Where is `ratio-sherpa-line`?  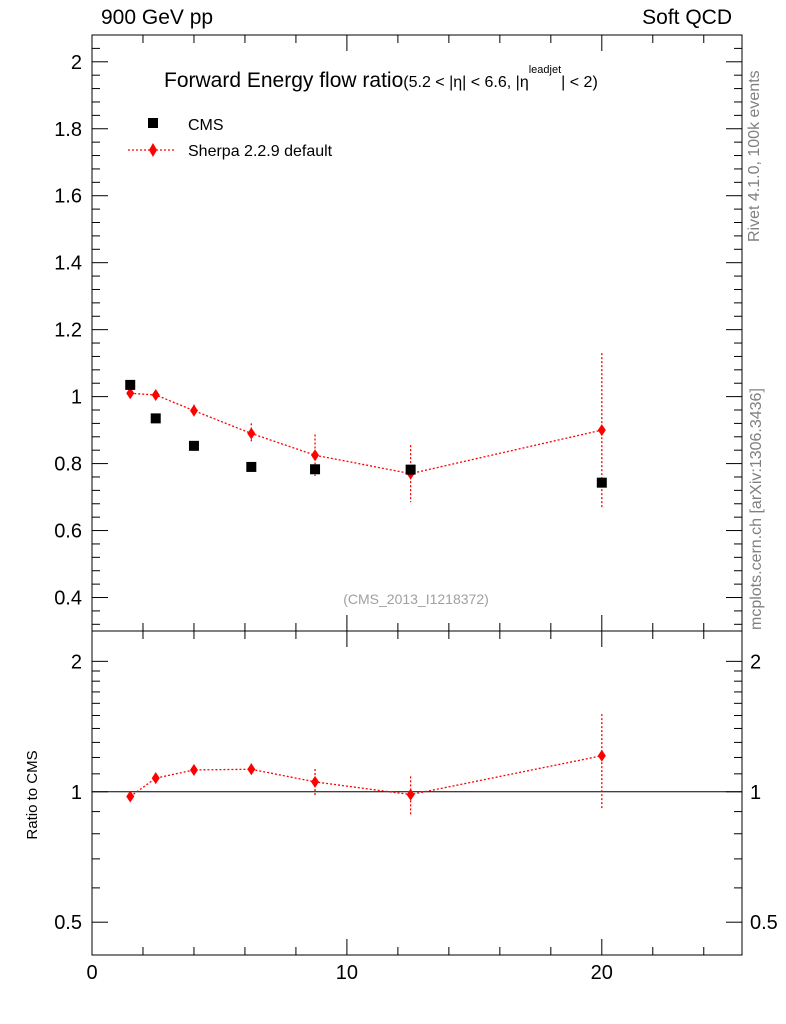
ratio-sherpa-line is located at coordinates (365, 776).